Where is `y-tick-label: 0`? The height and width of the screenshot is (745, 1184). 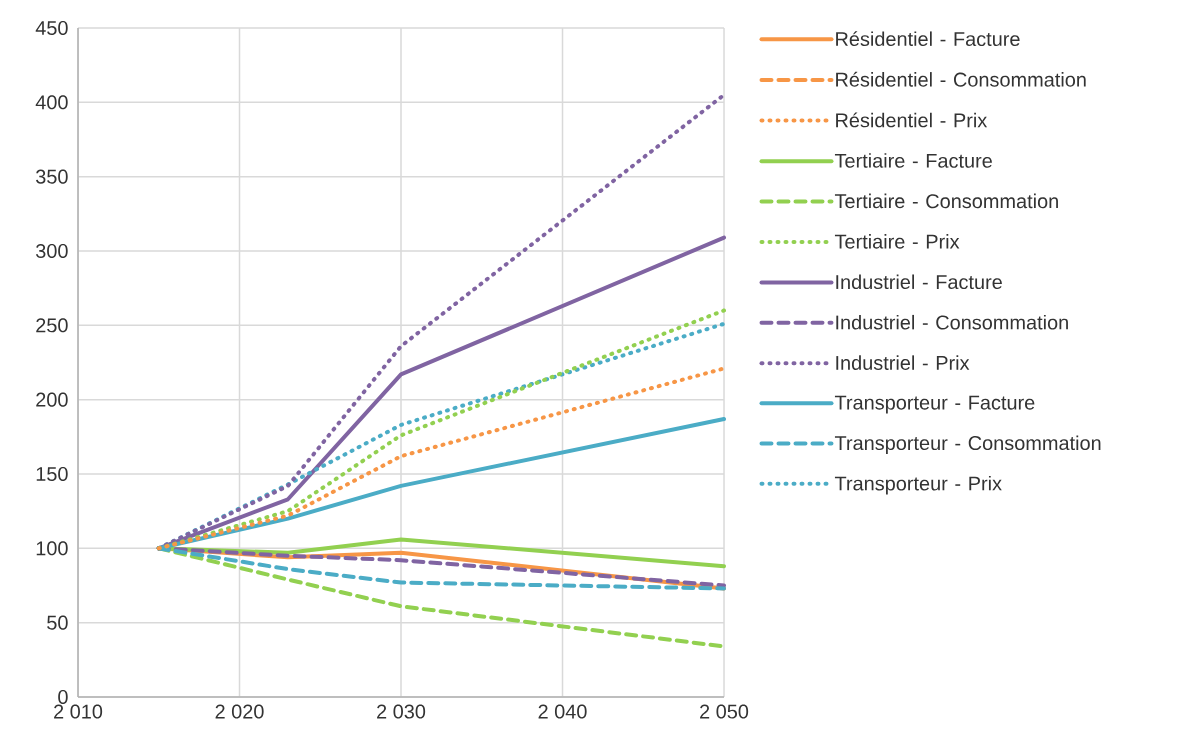
y-tick-label: 0 is located at coordinates (63, 697).